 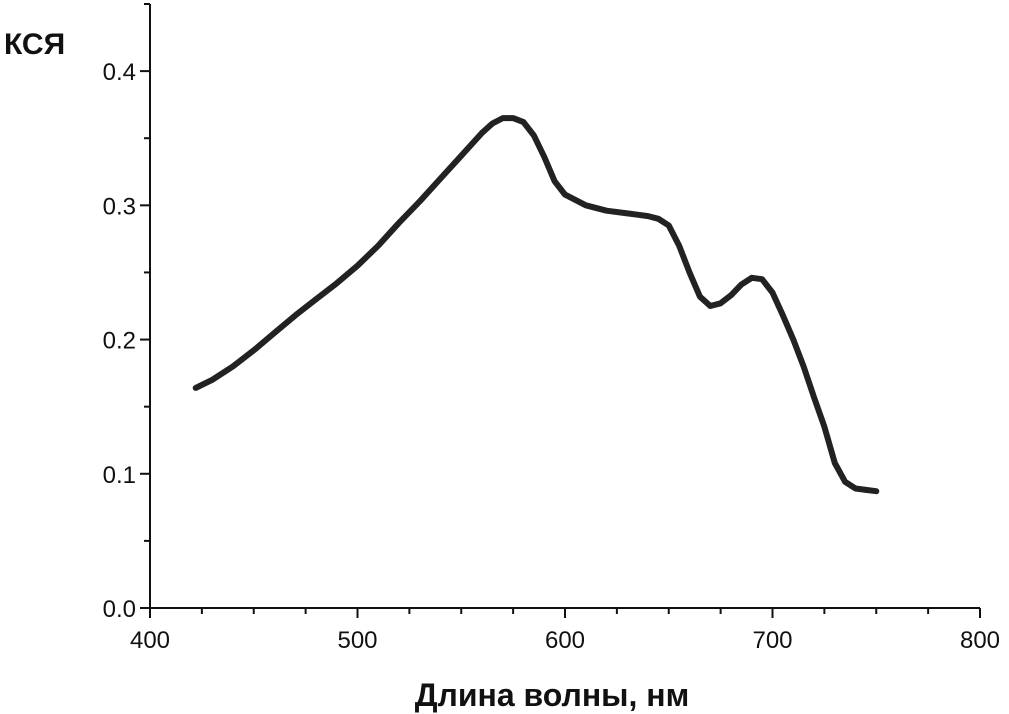 I want to click on x-tick-label: 400, so click(x=150, y=640).